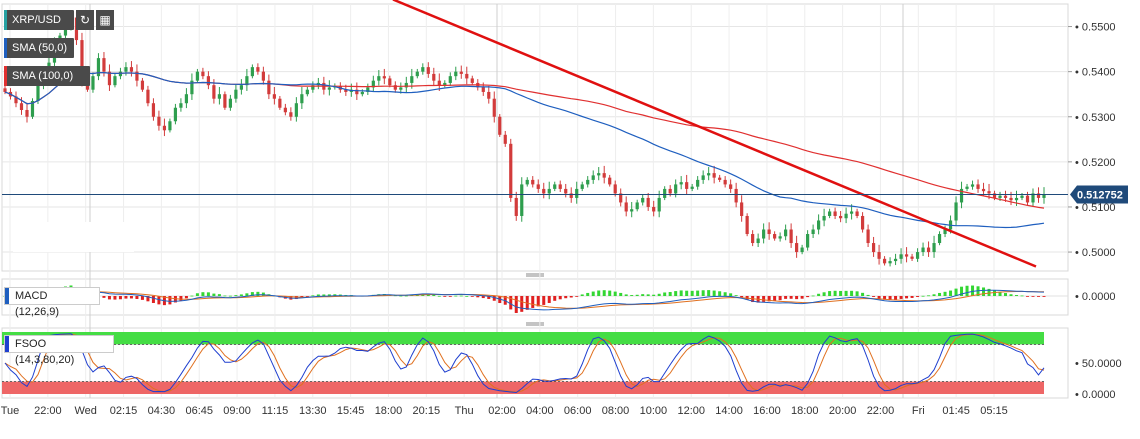 The width and height of the screenshot is (1140, 439). I want to click on time-tick-label-18: 12:00, so click(691, 411).